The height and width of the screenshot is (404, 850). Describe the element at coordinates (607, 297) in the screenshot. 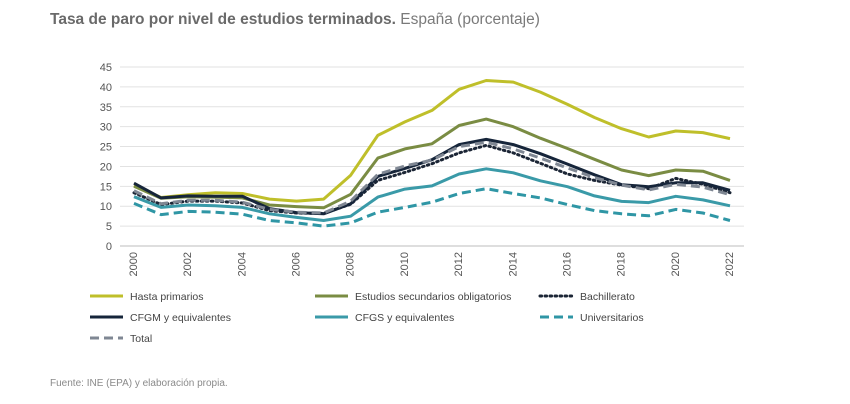

I see `legend-label: Bachillerato` at that location.